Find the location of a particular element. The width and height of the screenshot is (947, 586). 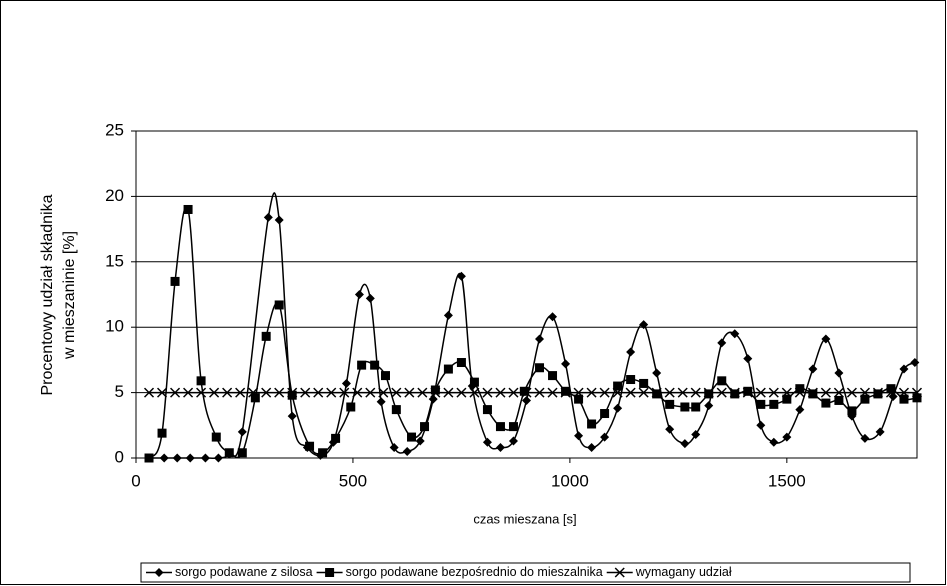

y-axis-title: Procentowy udział składnika is located at coordinates (47, 294).